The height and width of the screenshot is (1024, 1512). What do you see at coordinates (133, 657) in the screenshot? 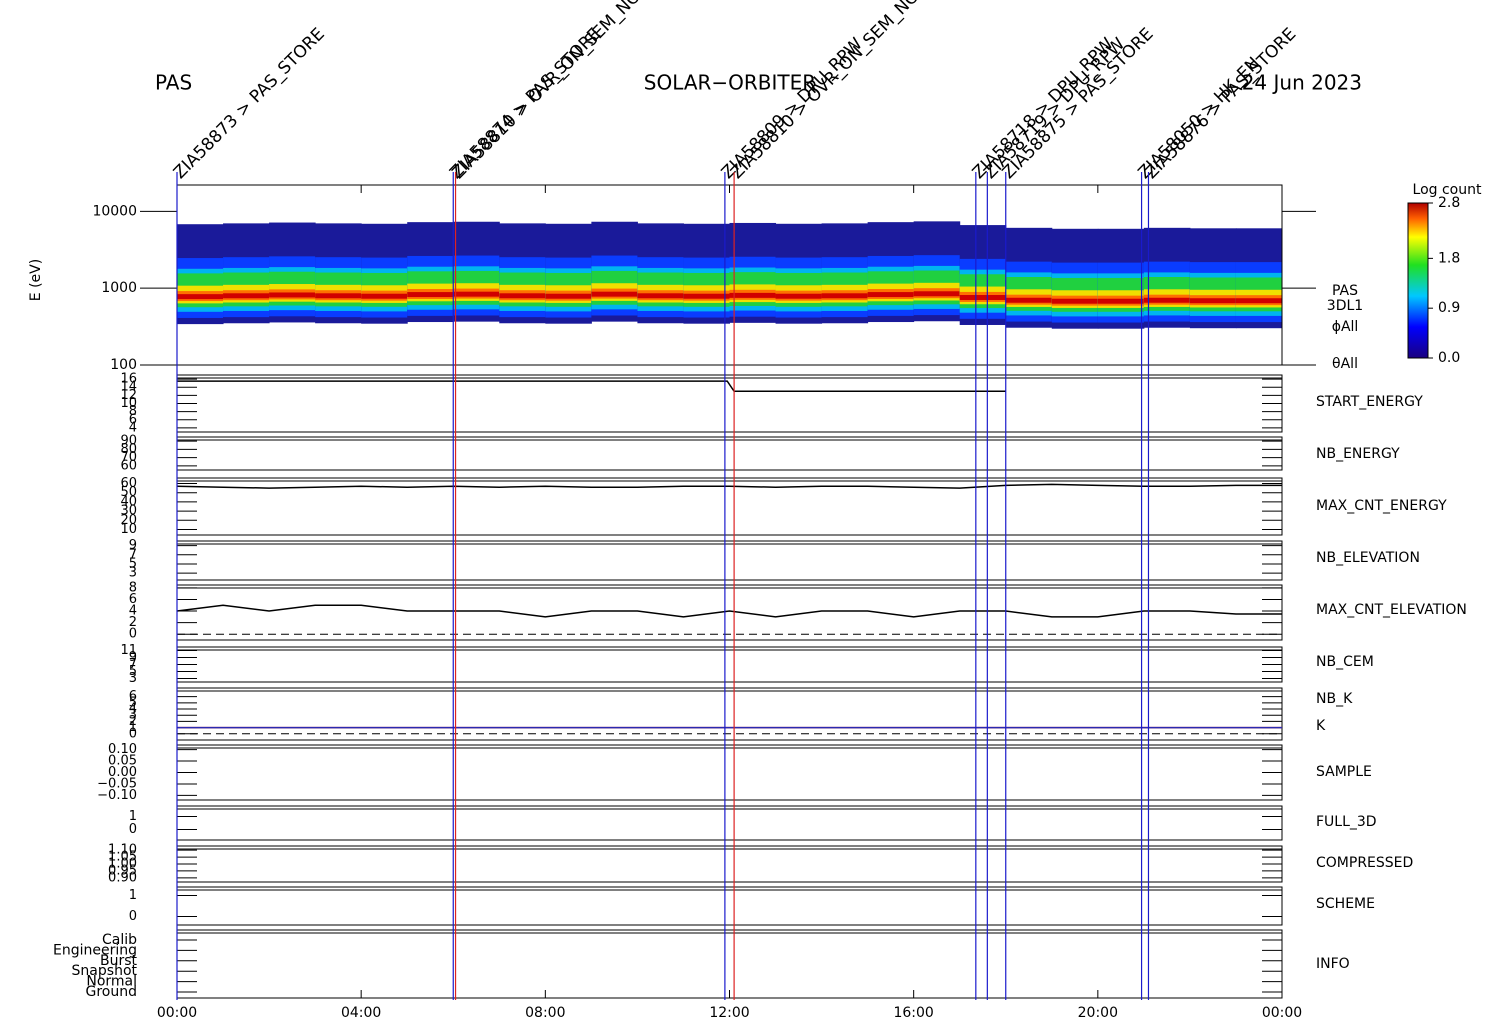
I see `y-tick-label: 9` at bounding box center [133, 657].